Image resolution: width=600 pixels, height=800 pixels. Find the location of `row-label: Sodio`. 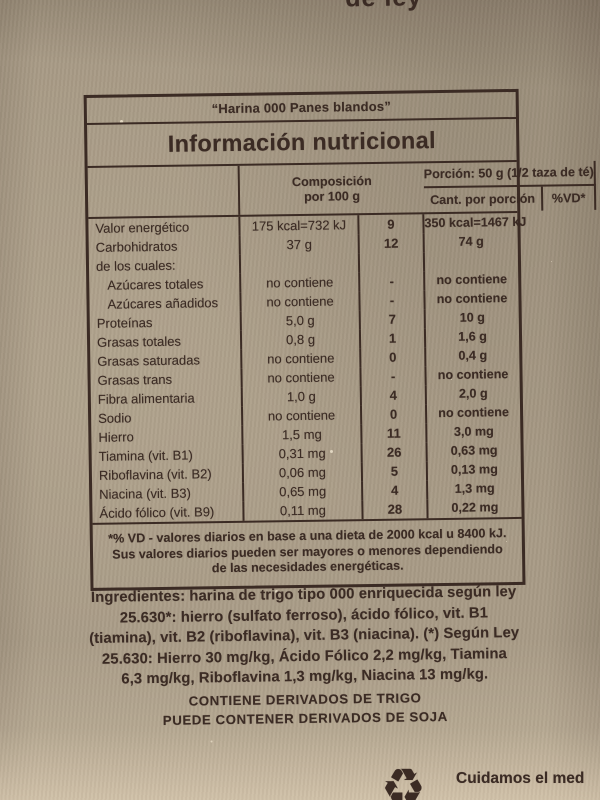

row-label: Sodio is located at coordinates (167, 417).